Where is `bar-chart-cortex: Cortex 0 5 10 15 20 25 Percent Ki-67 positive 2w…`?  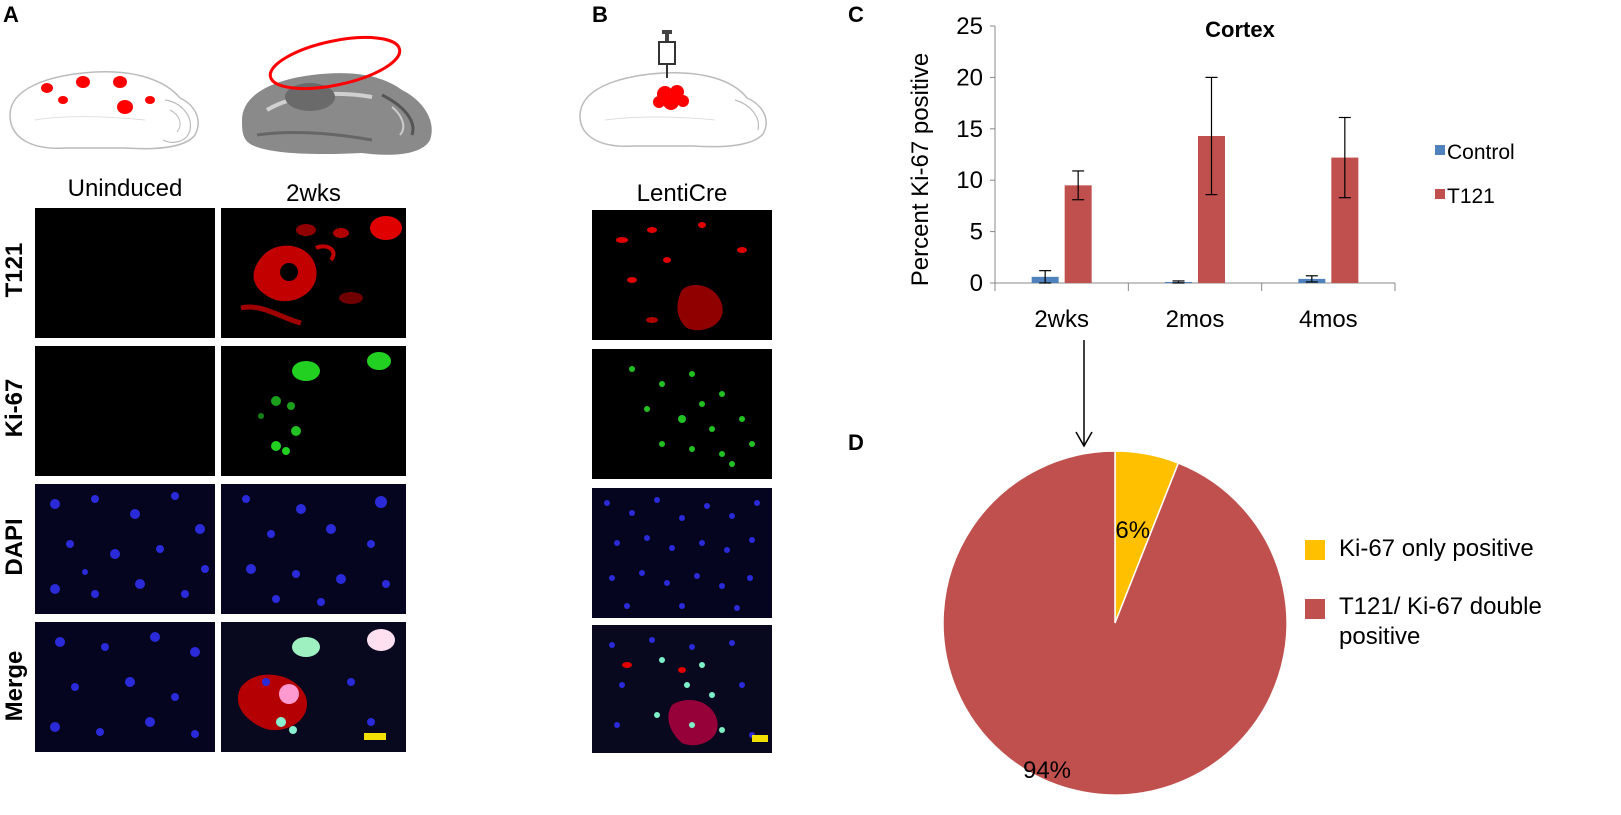
bar-chart-cortex: Cortex 0 5 10 15 20 25 Percent Ki-67 positive 2w… is located at coordinates (1211, 173).